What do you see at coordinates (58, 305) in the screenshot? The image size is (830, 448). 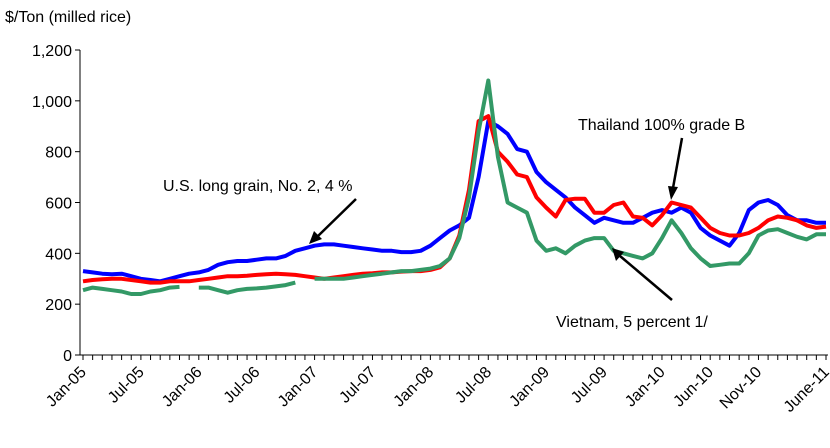 I see `y-tick-label: 200` at bounding box center [58, 305].